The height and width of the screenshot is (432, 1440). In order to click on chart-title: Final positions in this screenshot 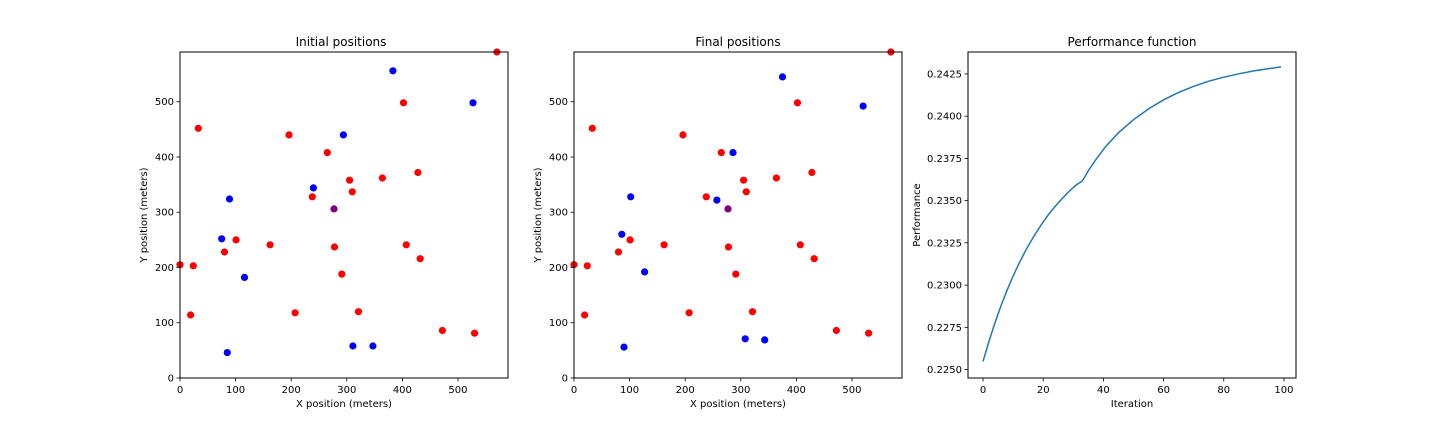, I will do `click(737, 42)`.